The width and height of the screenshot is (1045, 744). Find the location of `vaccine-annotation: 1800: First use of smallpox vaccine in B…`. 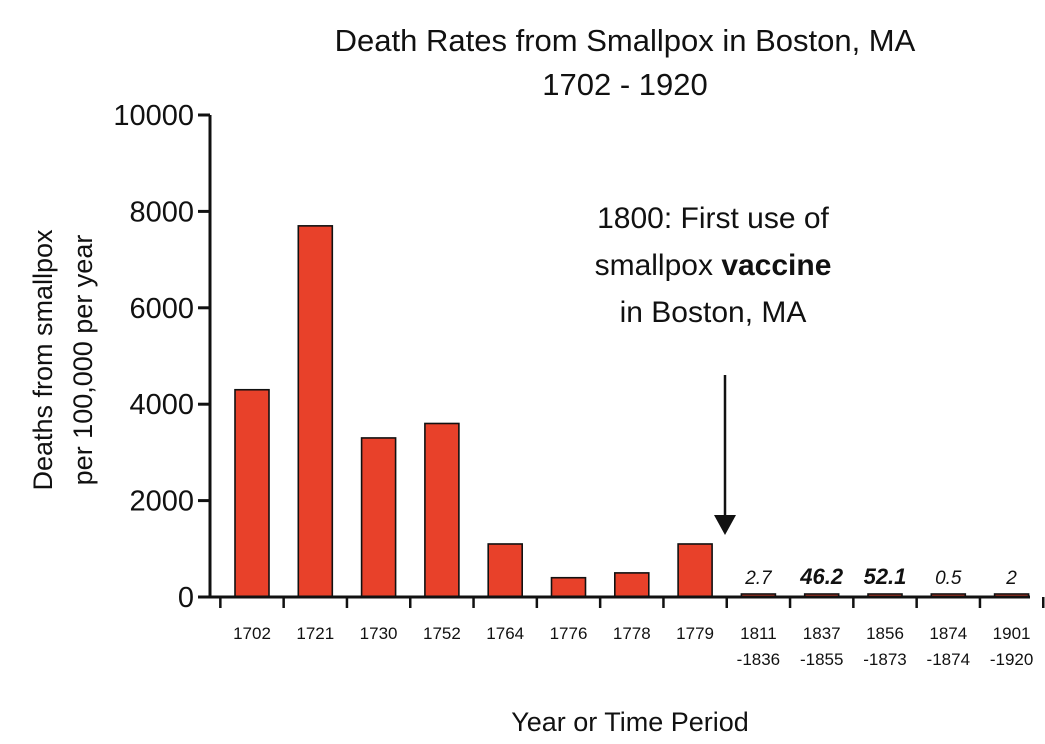

vaccine-annotation: 1800: First use of smallpox vaccine in B… is located at coordinates (713, 368).